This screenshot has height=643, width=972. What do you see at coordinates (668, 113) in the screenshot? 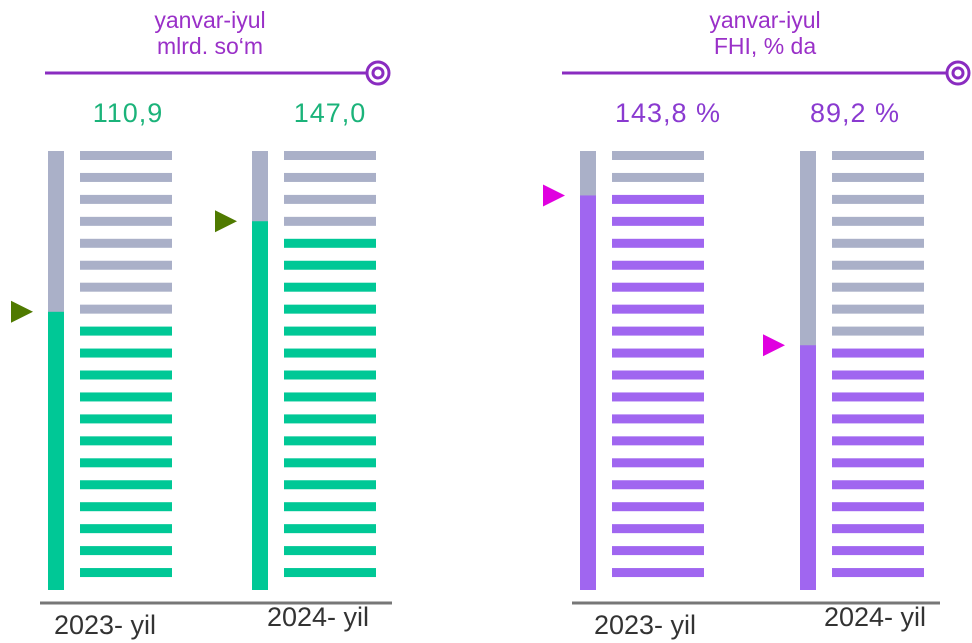
I see `value-label: 143,8 %` at bounding box center [668, 113].